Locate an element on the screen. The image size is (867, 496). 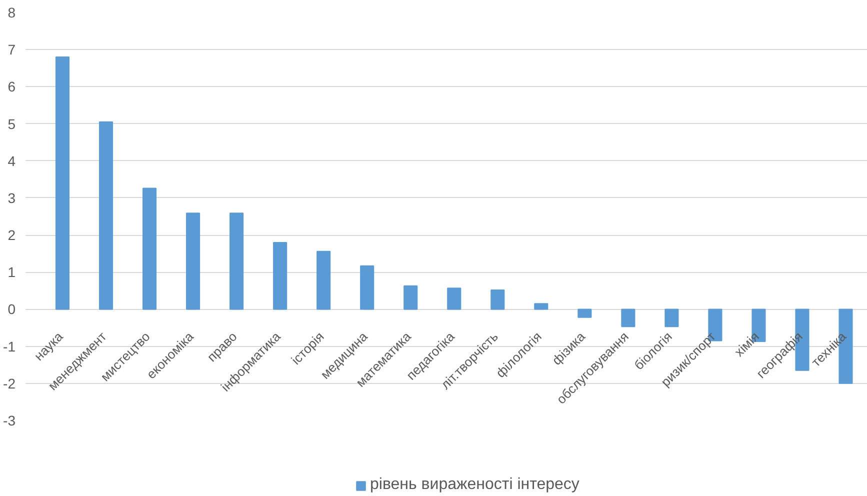
y-tick-label: 2 is located at coordinates (12, 235).